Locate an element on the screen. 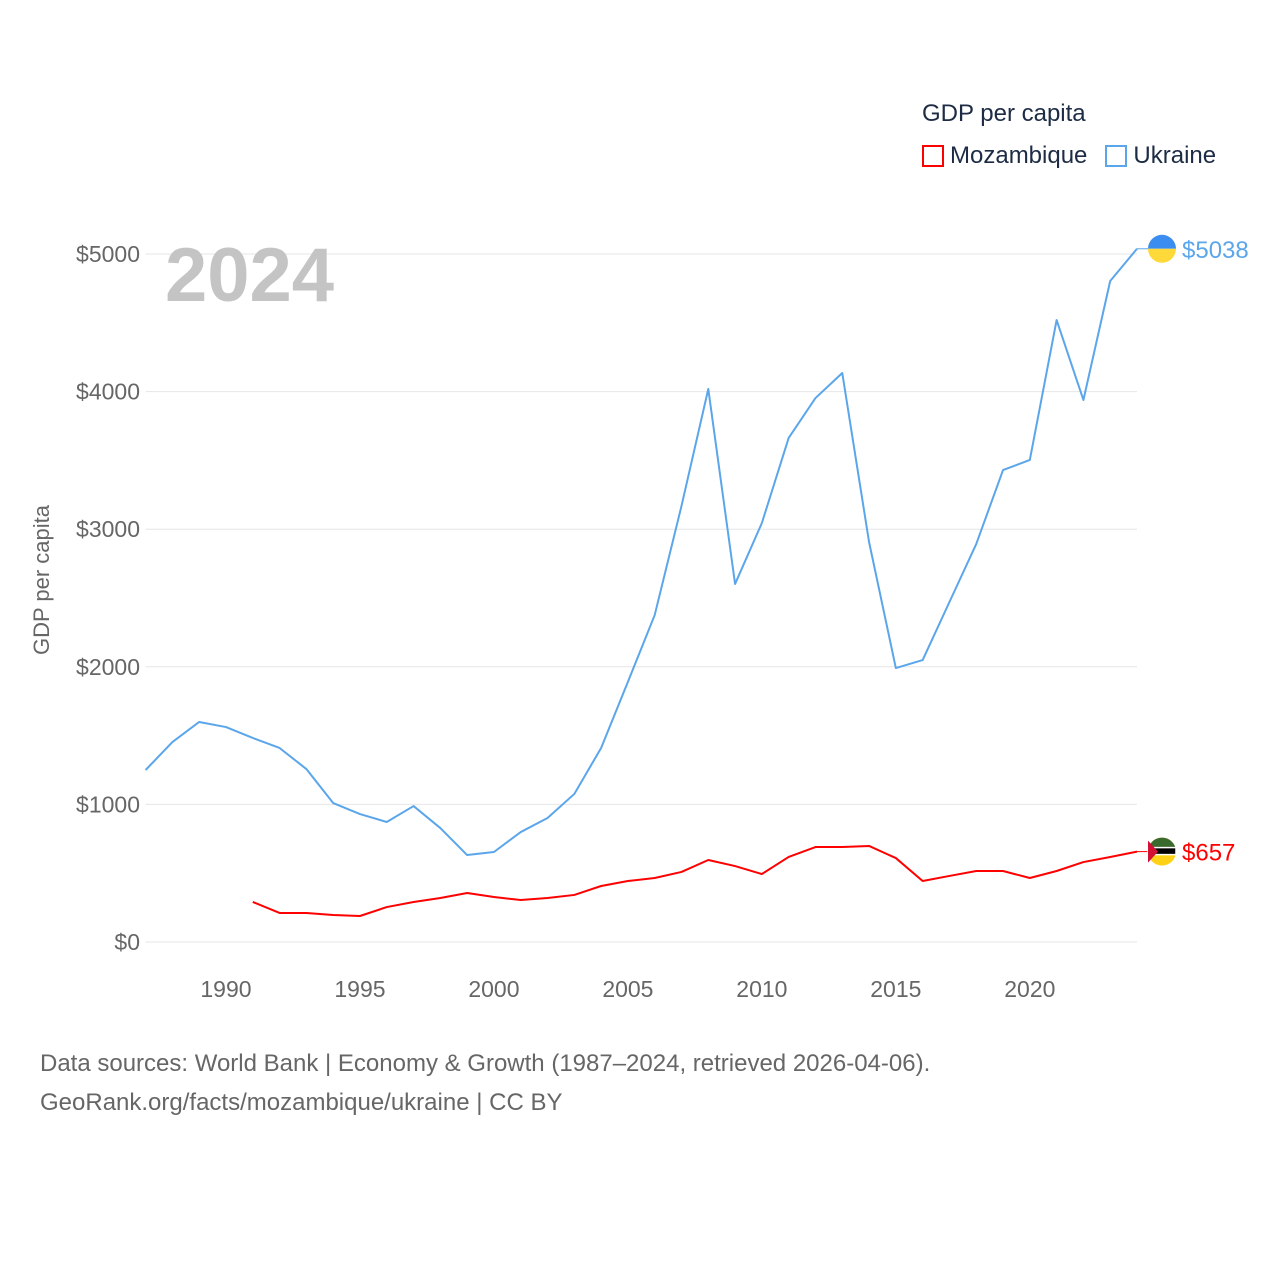  x-tick-label: 2010 is located at coordinates (761, 989).